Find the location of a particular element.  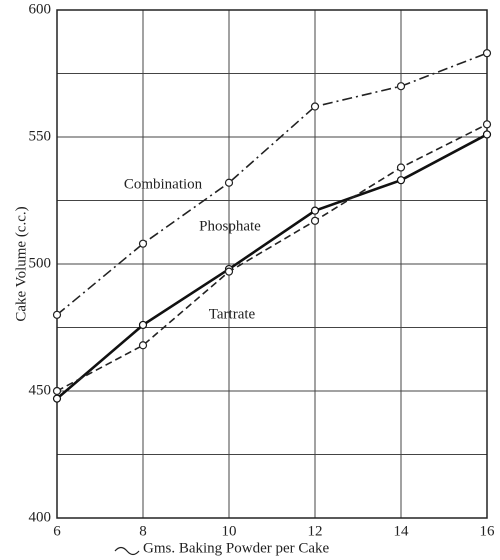

series-label: Tartrate is located at coordinates (232, 314).